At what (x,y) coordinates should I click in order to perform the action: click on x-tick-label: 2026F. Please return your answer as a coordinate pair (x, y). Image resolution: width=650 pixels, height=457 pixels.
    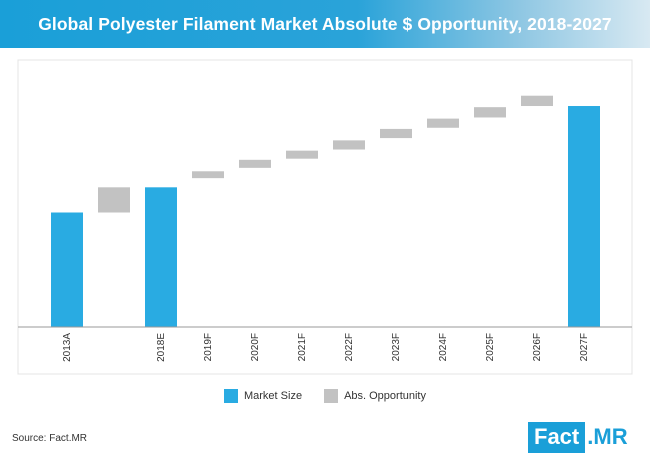
    Looking at the image, I should click on (537, 347).